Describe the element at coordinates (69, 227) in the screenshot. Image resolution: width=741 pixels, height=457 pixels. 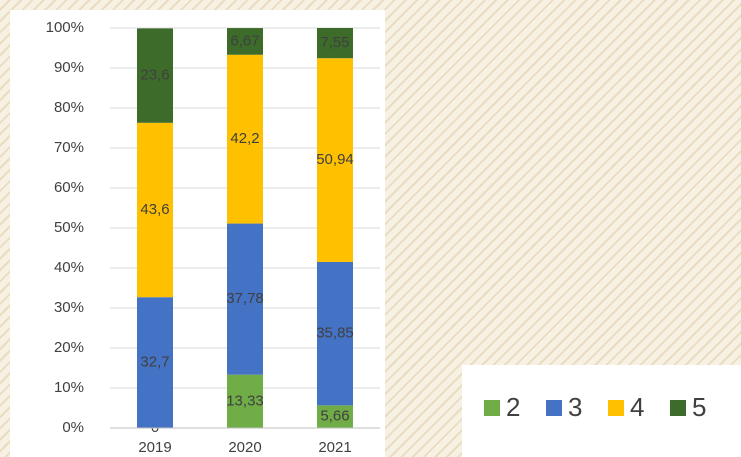
I see `y-tick-label: 50%` at that location.